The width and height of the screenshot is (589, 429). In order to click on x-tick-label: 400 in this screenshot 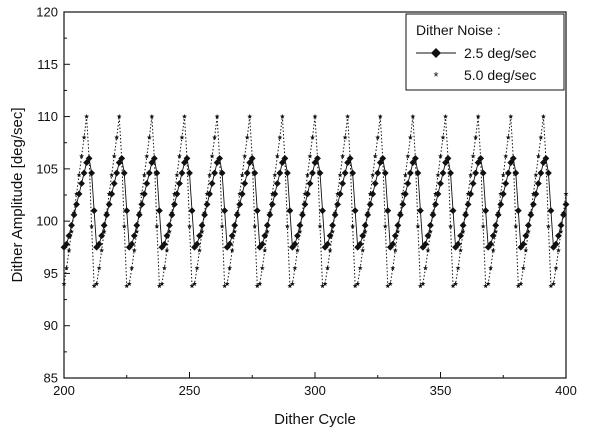, I will do `click(566, 390)`.